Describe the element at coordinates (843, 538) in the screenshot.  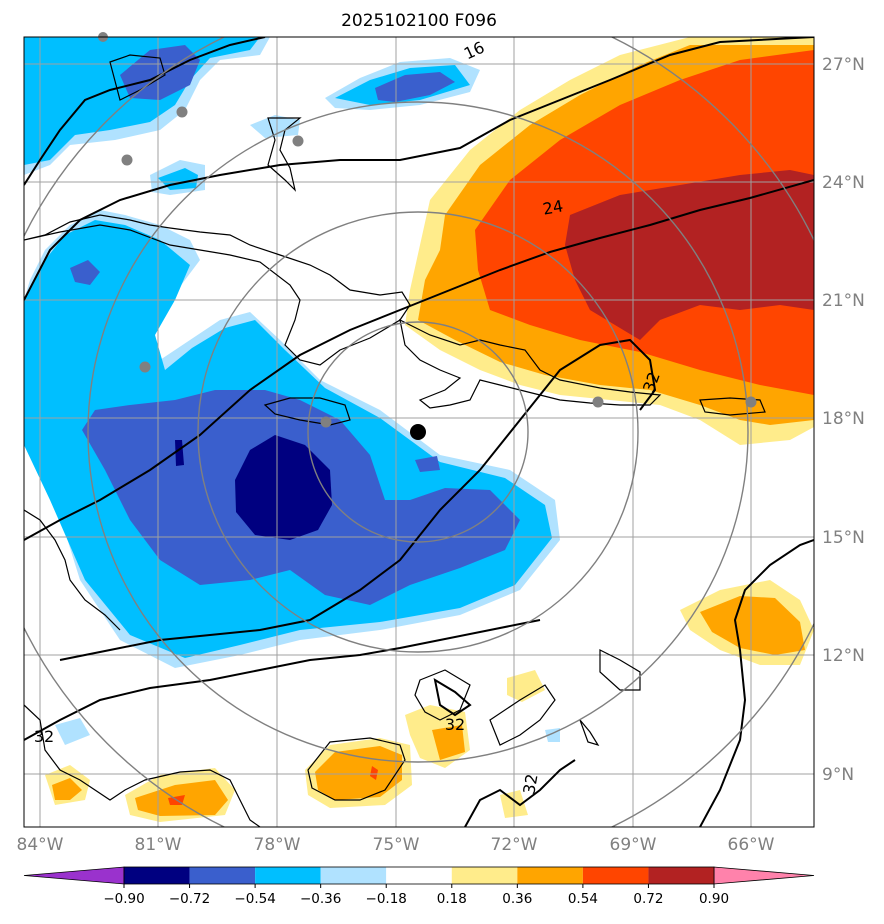
I see `lat-label: 15°N` at that location.